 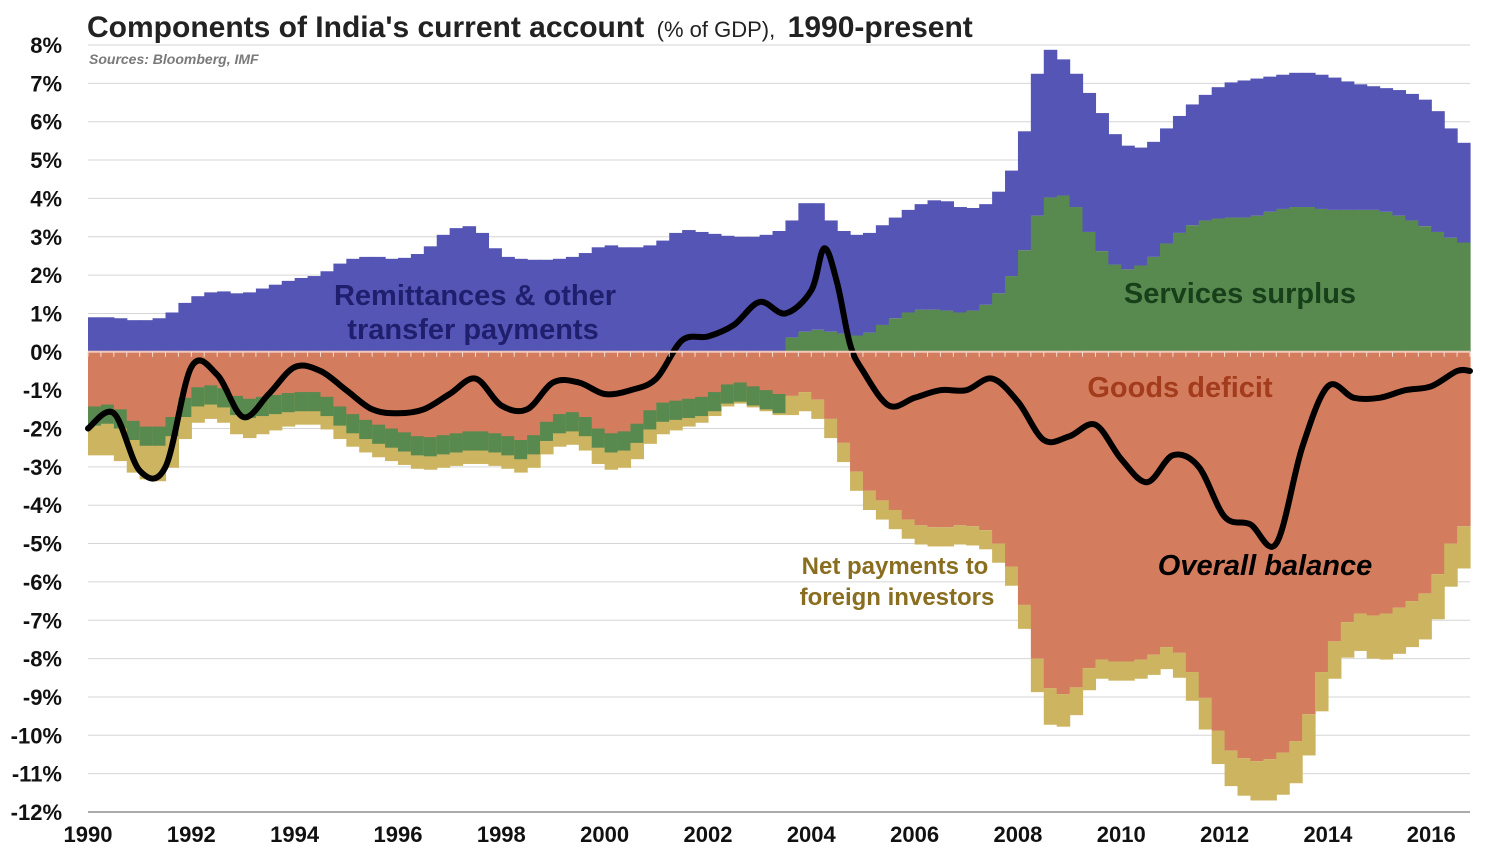 I want to click on x-tick-label: 2006, so click(x=914, y=834).